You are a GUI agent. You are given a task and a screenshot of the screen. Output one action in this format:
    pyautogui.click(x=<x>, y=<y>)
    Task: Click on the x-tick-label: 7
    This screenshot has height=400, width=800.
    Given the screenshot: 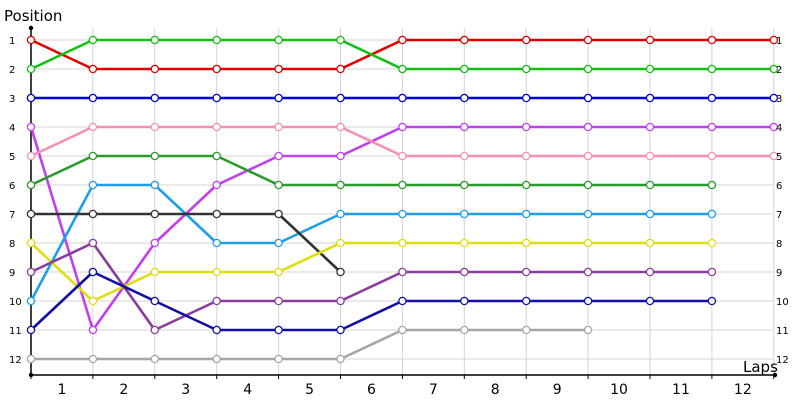 What is the action you would take?
    pyautogui.click(x=433, y=390)
    